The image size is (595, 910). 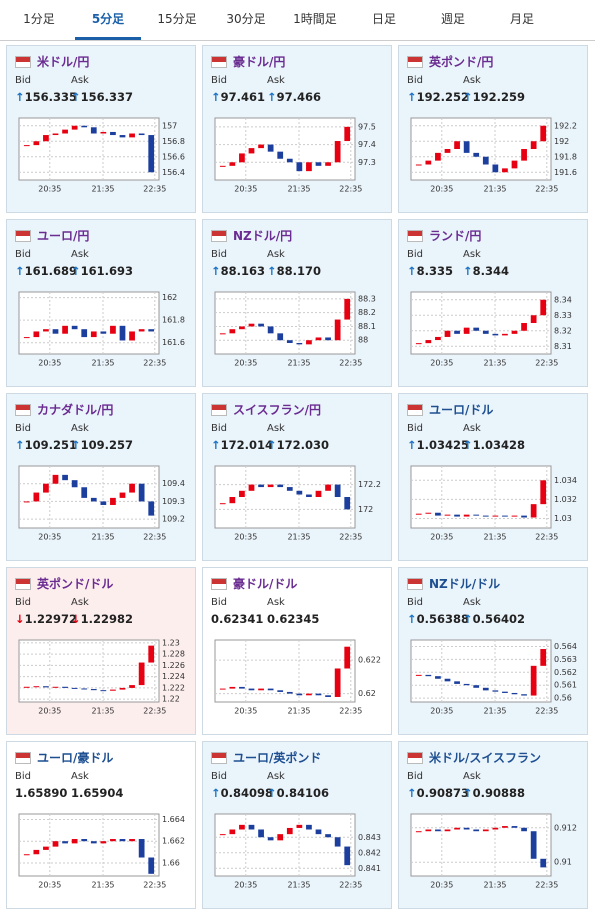 I want to click on bid-value: ↓1.22972, so click(x=46, y=619).